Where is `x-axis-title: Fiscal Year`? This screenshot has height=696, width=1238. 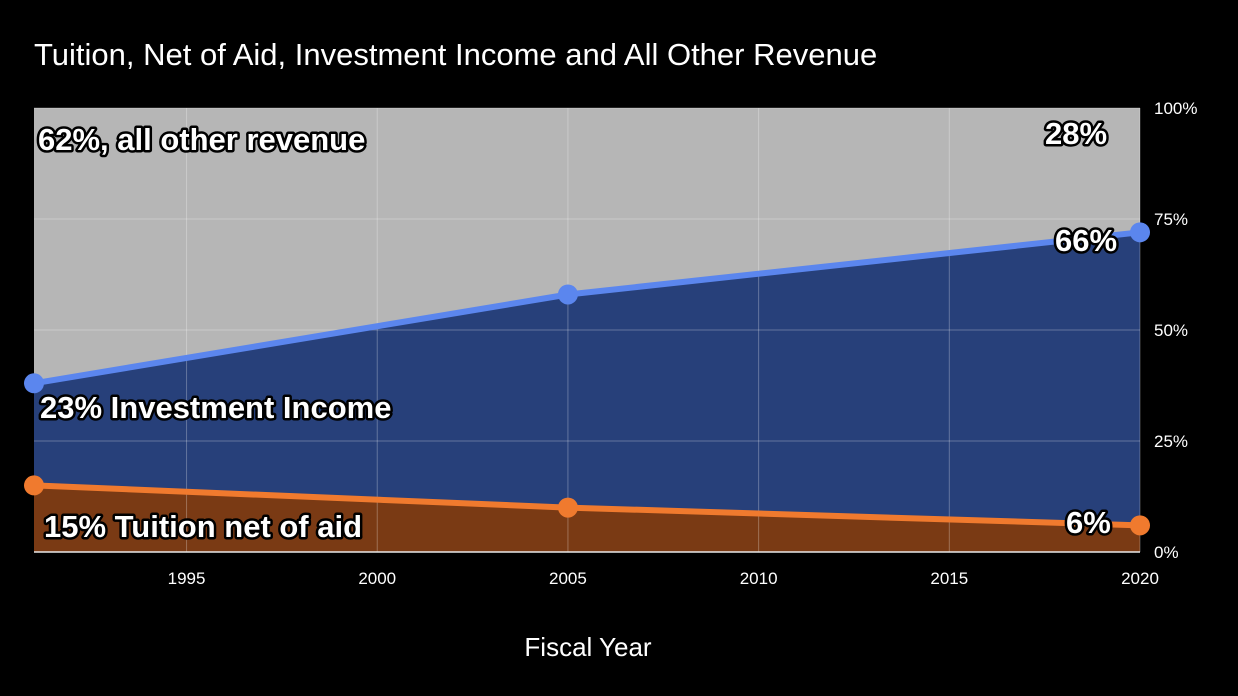
x-axis-title: Fiscal Year is located at coordinates (588, 647).